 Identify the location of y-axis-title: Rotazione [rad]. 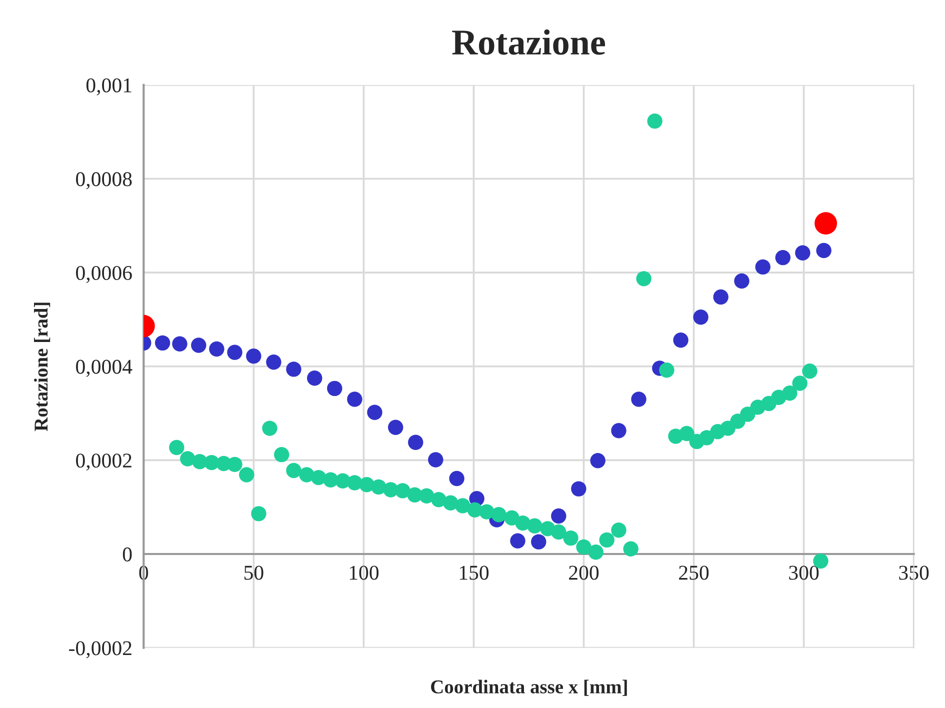
(42, 367).